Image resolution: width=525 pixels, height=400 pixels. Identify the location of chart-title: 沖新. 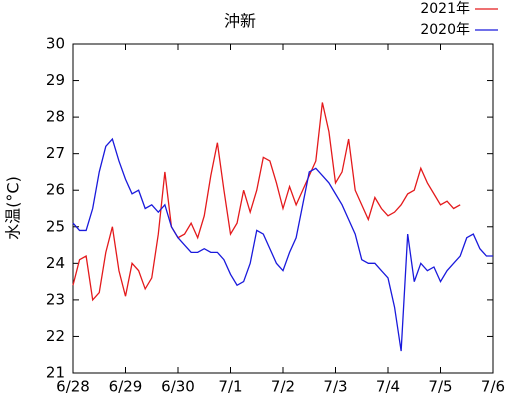
(240, 21).